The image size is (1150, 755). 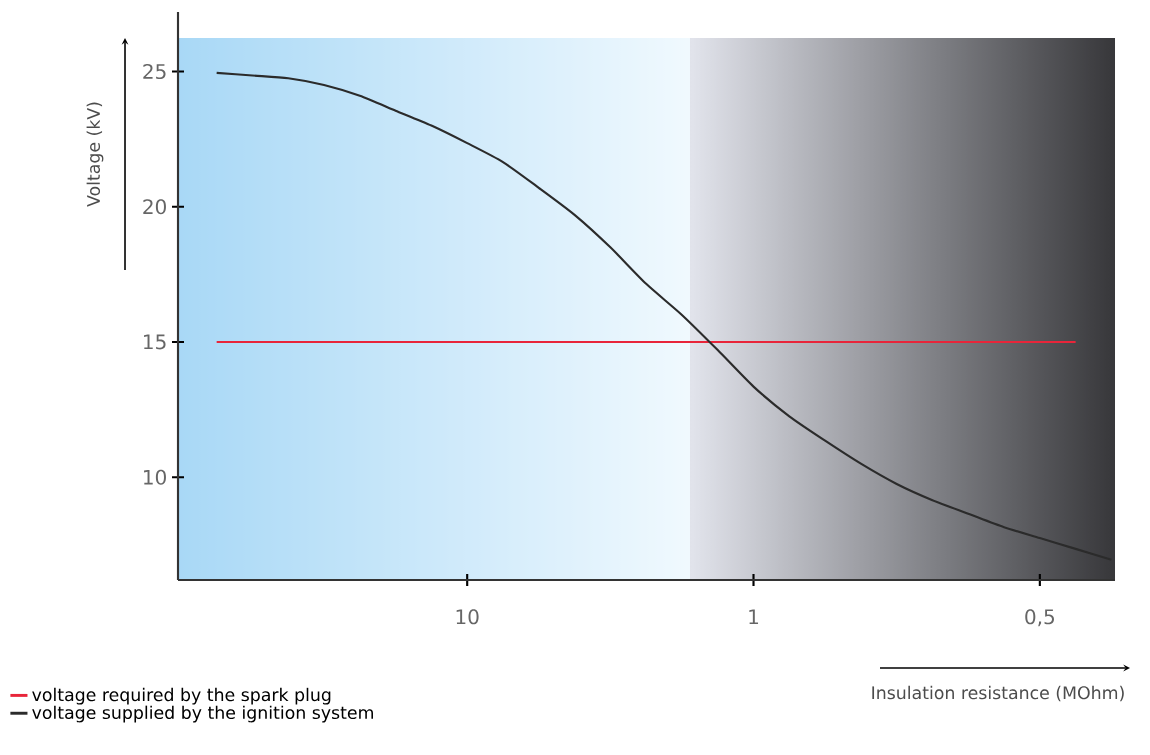 I want to click on x-axis-title: Insulation resistance (MOhm), so click(x=998, y=693).